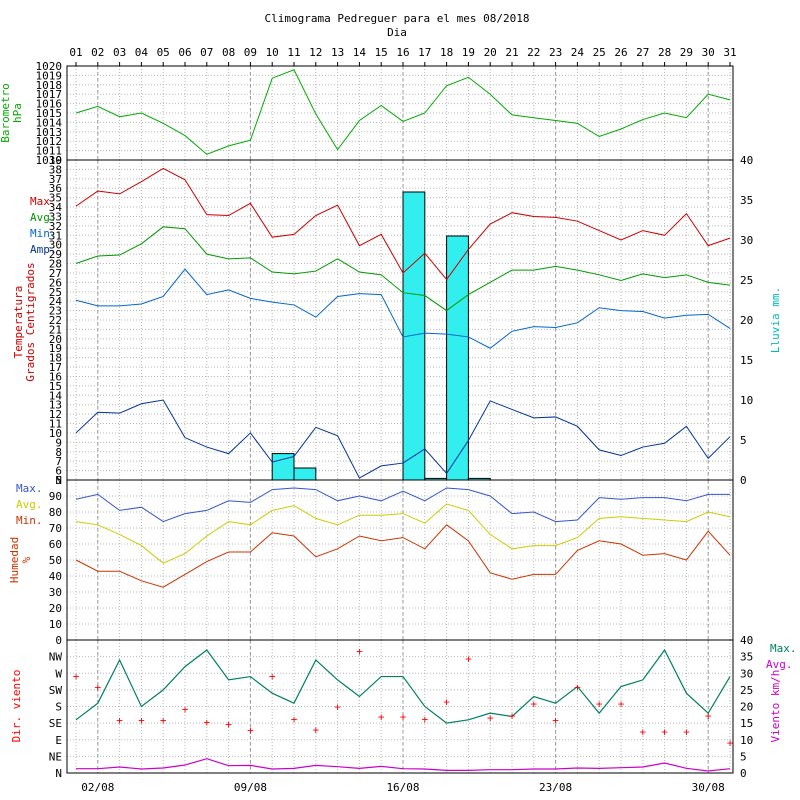 This screenshot has height=800, width=800. I want to click on rain-axis-label: Lluvia mm., so click(775, 320).